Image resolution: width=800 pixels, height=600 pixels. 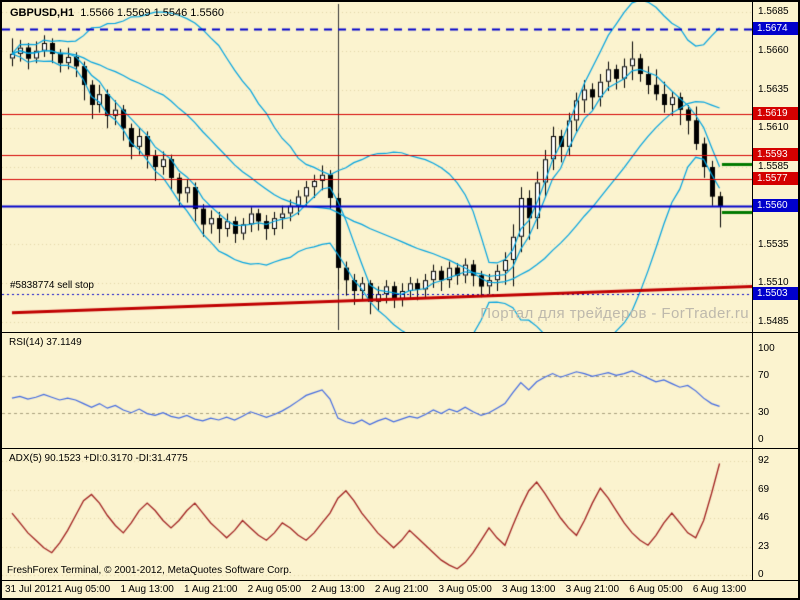 What do you see at coordinates (592, 589) in the screenshot?
I see `time-tick-label: 3 Aug 21:00` at bounding box center [592, 589].